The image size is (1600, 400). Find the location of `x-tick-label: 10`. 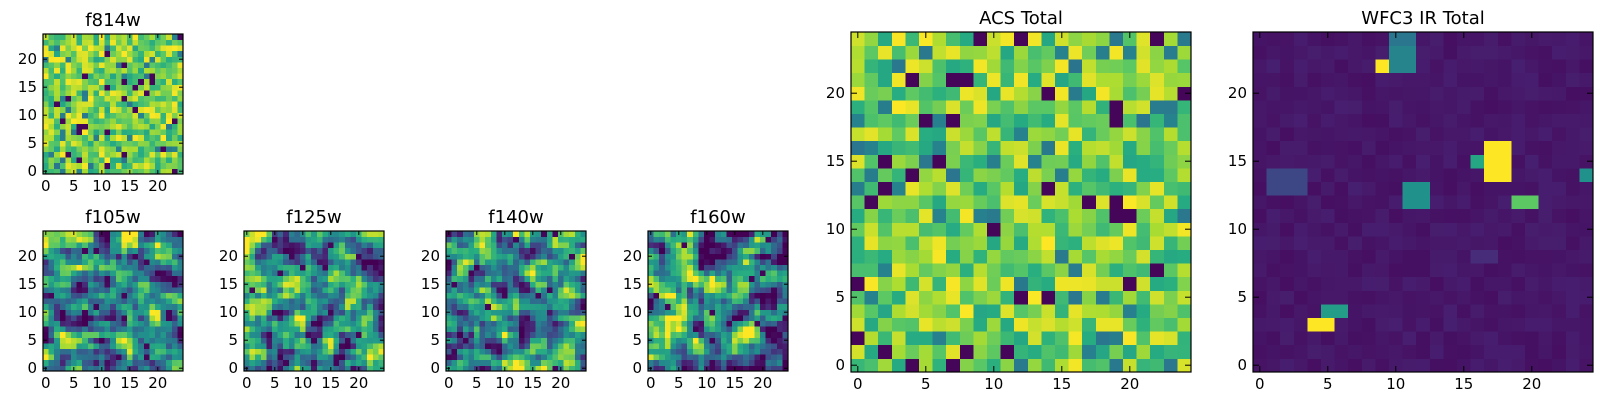

x-tick-label: 10 is located at coordinates (504, 383).